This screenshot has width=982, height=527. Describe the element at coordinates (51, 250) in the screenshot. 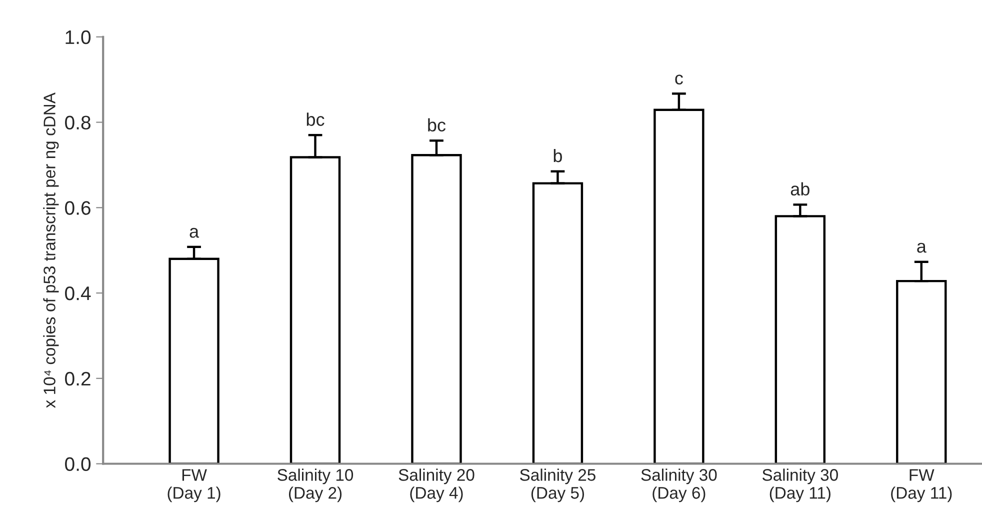

I see `y-axis-title: x 10⁴ copies of p53 transcript per ng cDNA` at that location.